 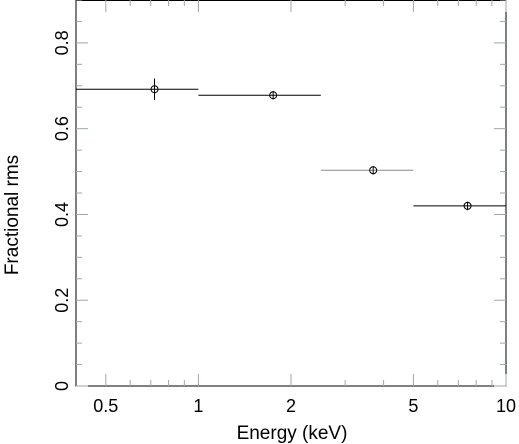 I want to click on x-tick-label: 2, so click(x=291, y=406).